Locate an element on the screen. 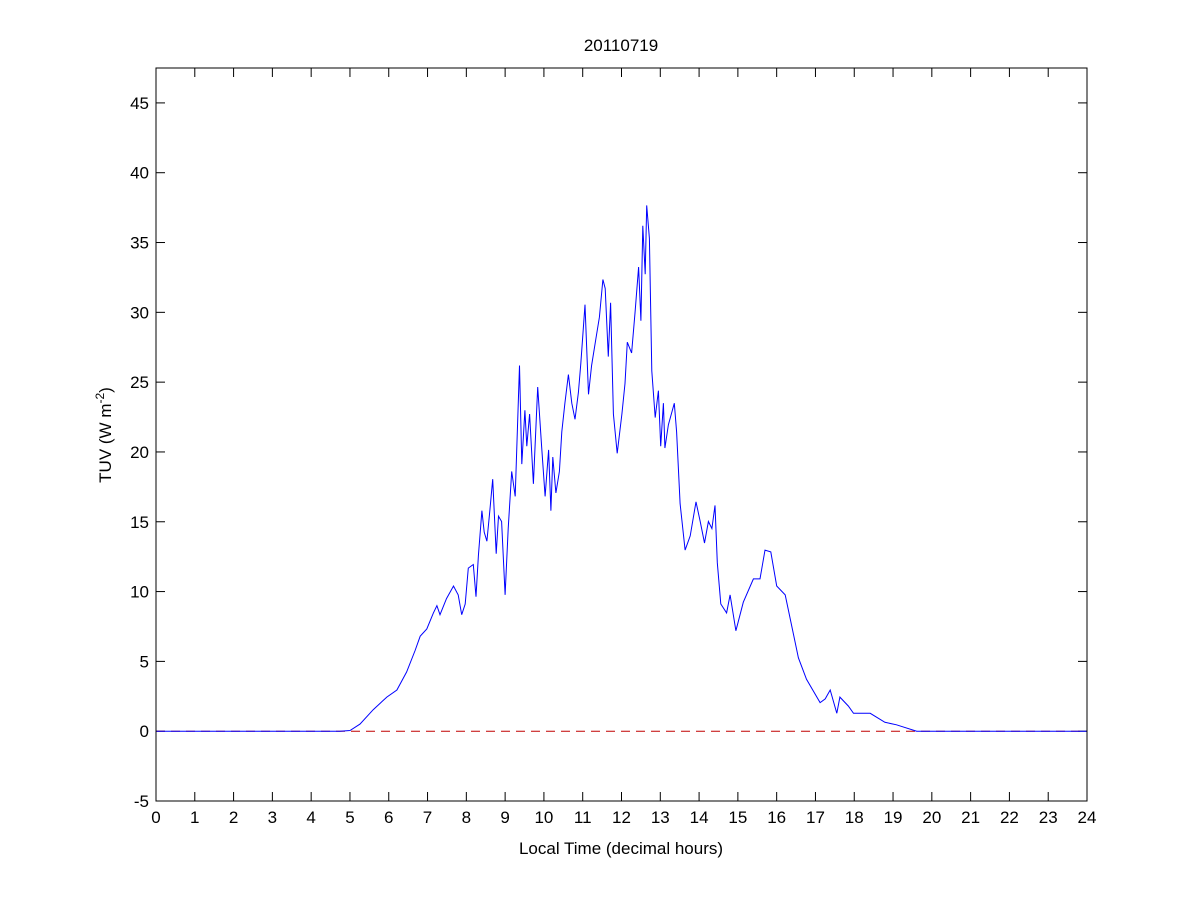 Image resolution: width=1201 pixels, height=905 pixels. x-tick-label: 21 is located at coordinates (970, 817).